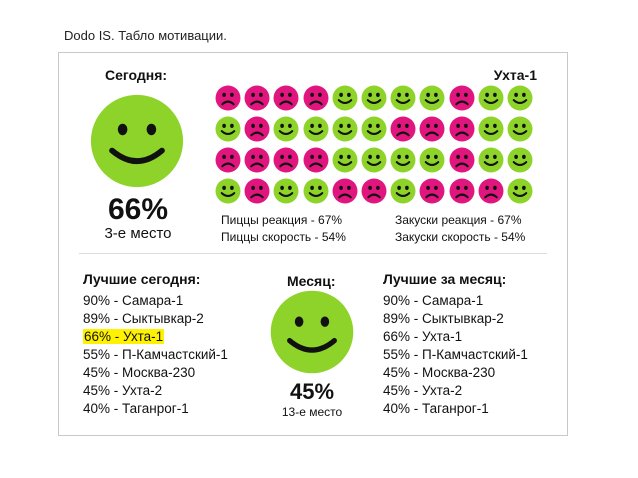 The width and height of the screenshot is (638, 478). What do you see at coordinates (312, 412) in the screenshot?
I see `month-place: 13-е место` at bounding box center [312, 412].